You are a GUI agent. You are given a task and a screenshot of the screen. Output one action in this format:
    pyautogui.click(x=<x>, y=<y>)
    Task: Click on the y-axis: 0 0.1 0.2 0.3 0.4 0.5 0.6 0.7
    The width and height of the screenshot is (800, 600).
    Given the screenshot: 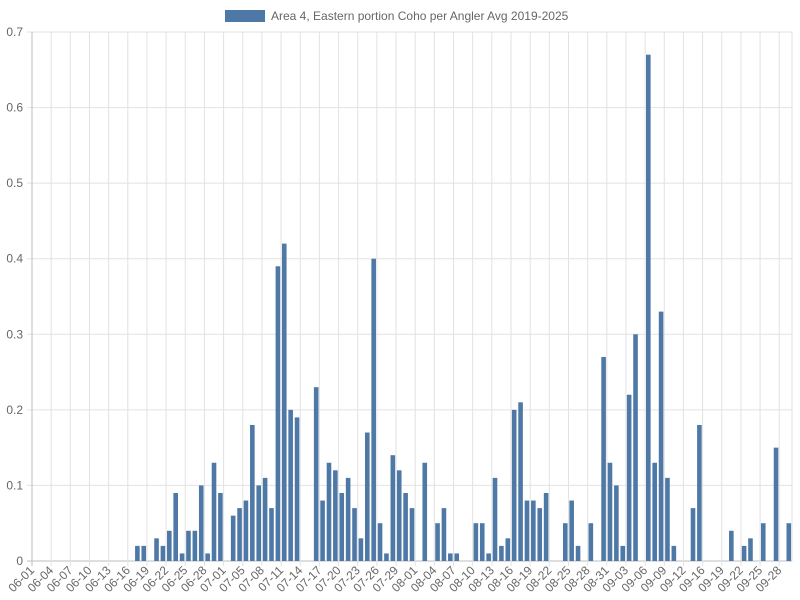 What is the action you would take?
    pyautogui.click(x=14, y=296)
    